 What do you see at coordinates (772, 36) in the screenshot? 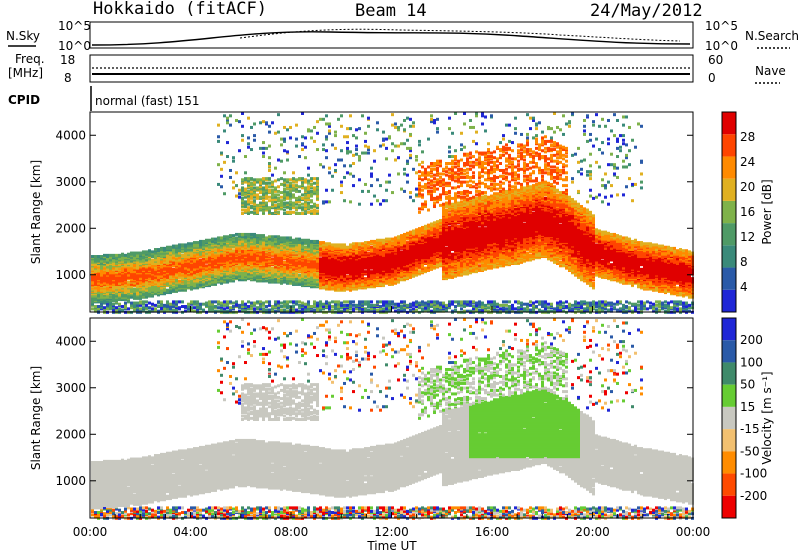
I see `nsearch-label: N.Search` at bounding box center [772, 36].